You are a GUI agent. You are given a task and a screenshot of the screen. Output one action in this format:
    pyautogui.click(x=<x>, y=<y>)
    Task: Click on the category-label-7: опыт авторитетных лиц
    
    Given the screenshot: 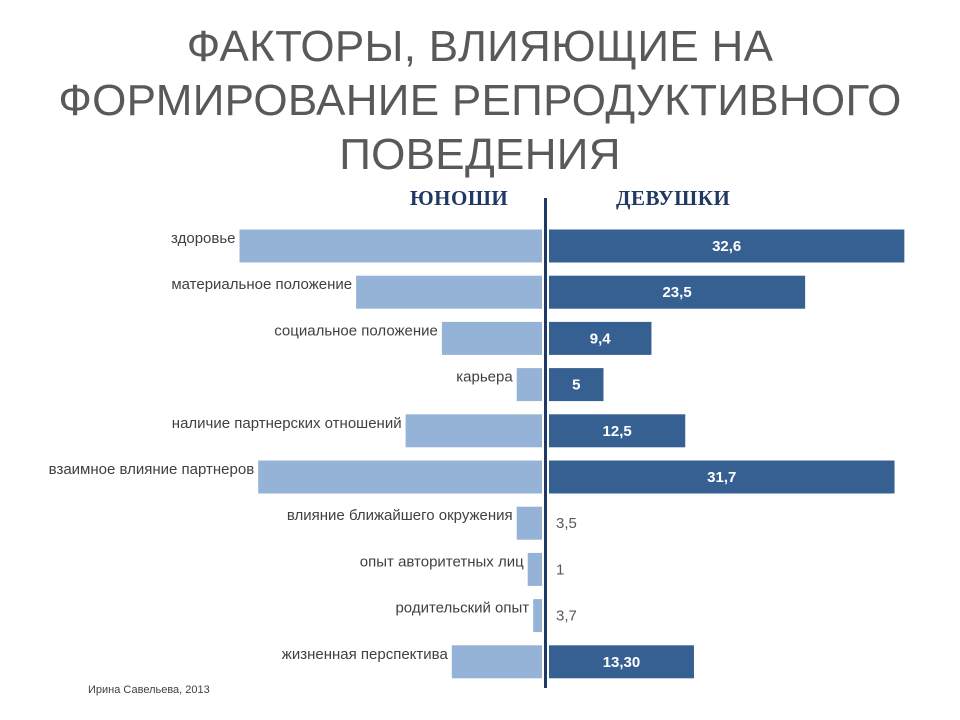 What is the action you would take?
    pyautogui.click(x=442, y=561)
    